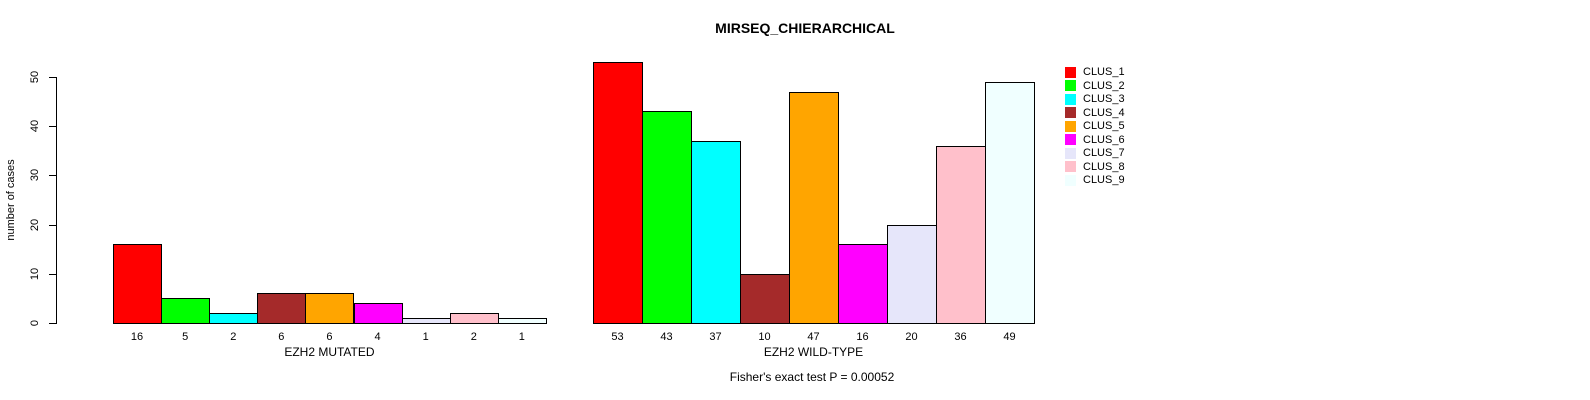 The height and width of the screenshot is (400, 1590). What do you see at coordinates (1104, 153) in the screenshot?
I see `legend-item-label: CLUS_7` at bounding box center [1104, 153].